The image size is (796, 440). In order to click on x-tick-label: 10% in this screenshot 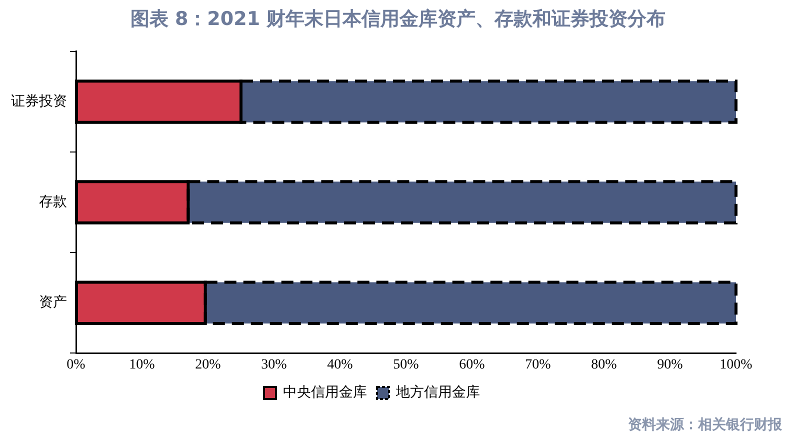, I will do `click(142, 364)`.